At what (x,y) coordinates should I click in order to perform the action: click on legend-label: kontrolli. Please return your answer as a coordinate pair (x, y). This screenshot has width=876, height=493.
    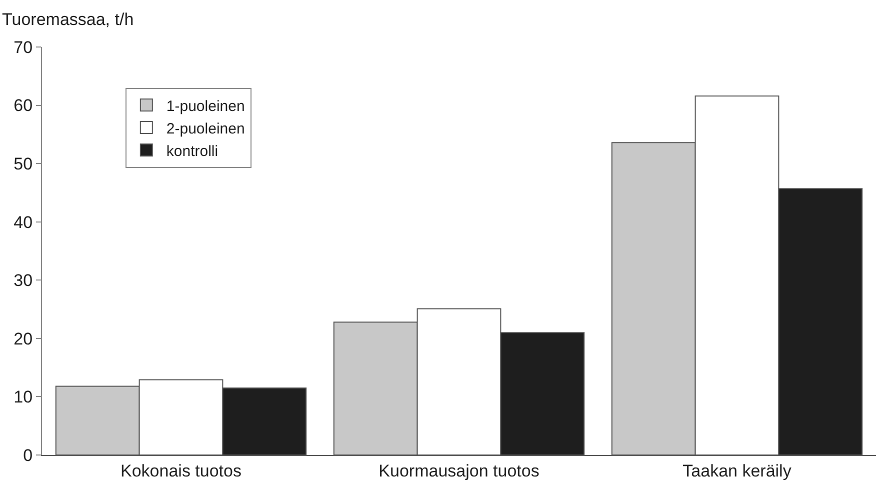
    Looking at the image, I should click on (192, 151).